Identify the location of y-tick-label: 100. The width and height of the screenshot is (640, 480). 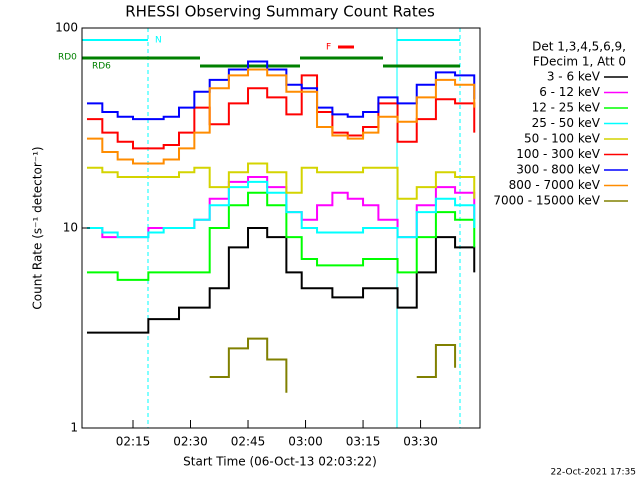
(66, 28).